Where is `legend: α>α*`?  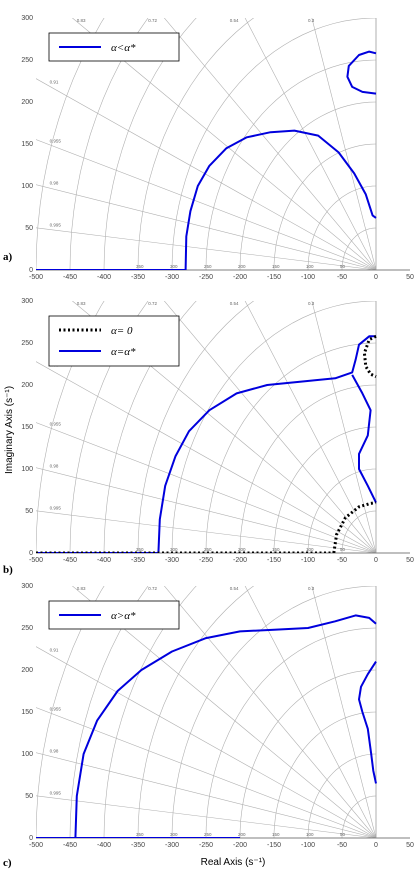 legend: α>α* is located at coordinates (114, 615).